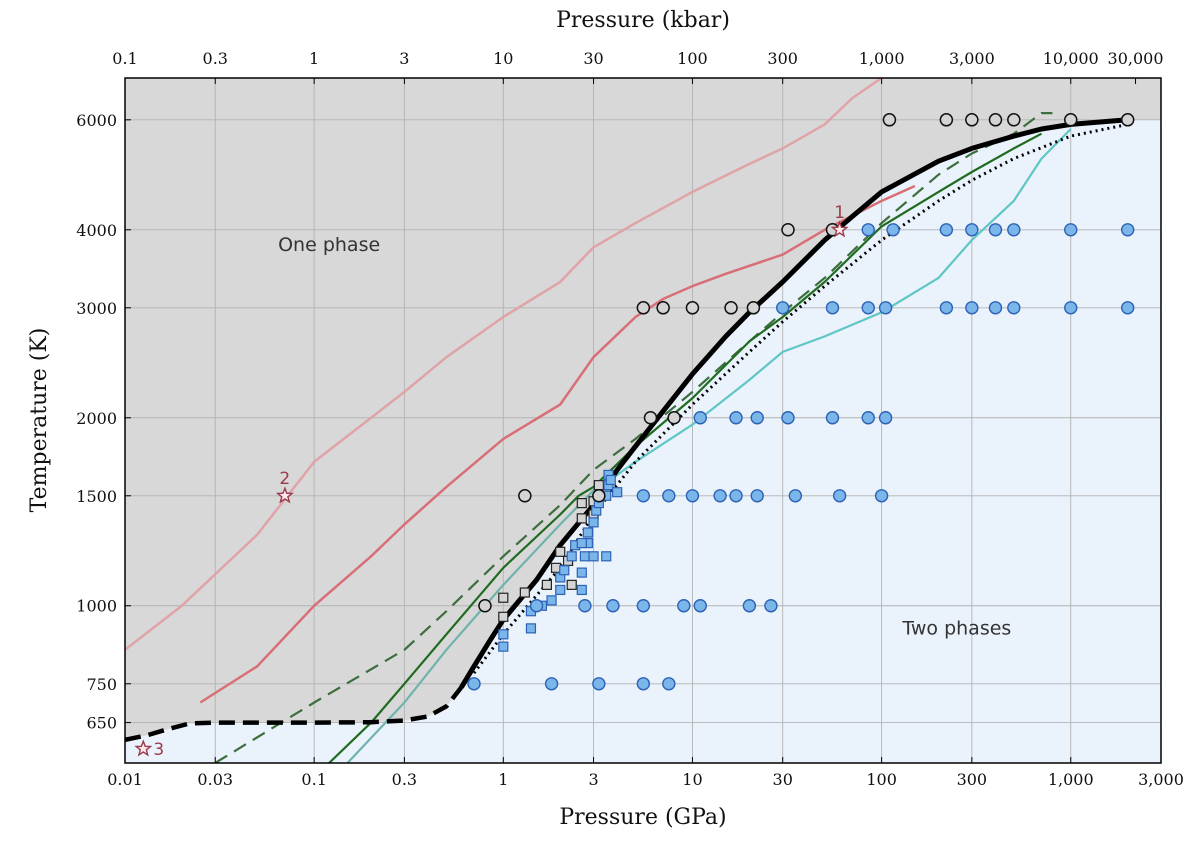  What do you see at coordinates (96, 308) in the screenshot?
I see `y-tick-label-5: 3000` at bounding box center [96, 308].